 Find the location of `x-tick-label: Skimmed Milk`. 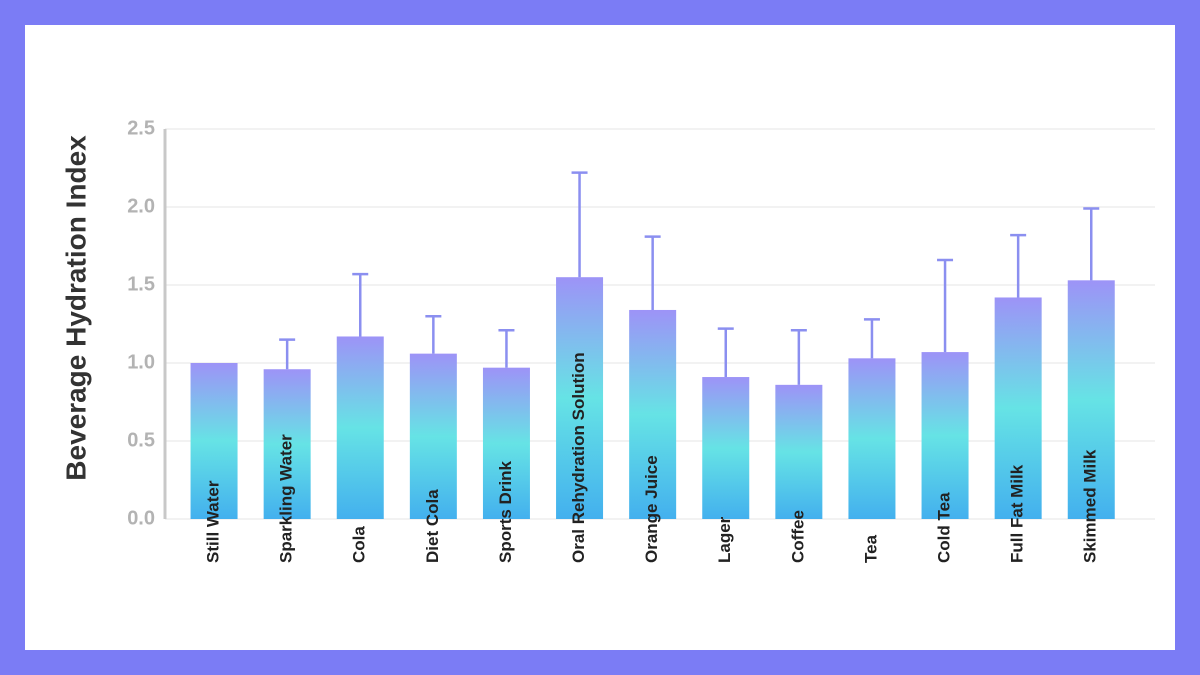

x-tick-label: Skimmed Milk is located at coordinates (1090, 506).